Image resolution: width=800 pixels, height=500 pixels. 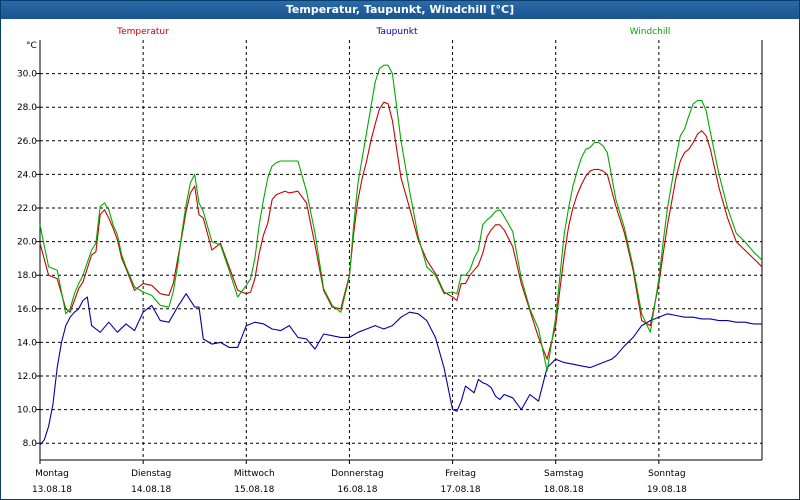 I want to click on x-tick-date: 19.08.18, so click(x=667, y=490).